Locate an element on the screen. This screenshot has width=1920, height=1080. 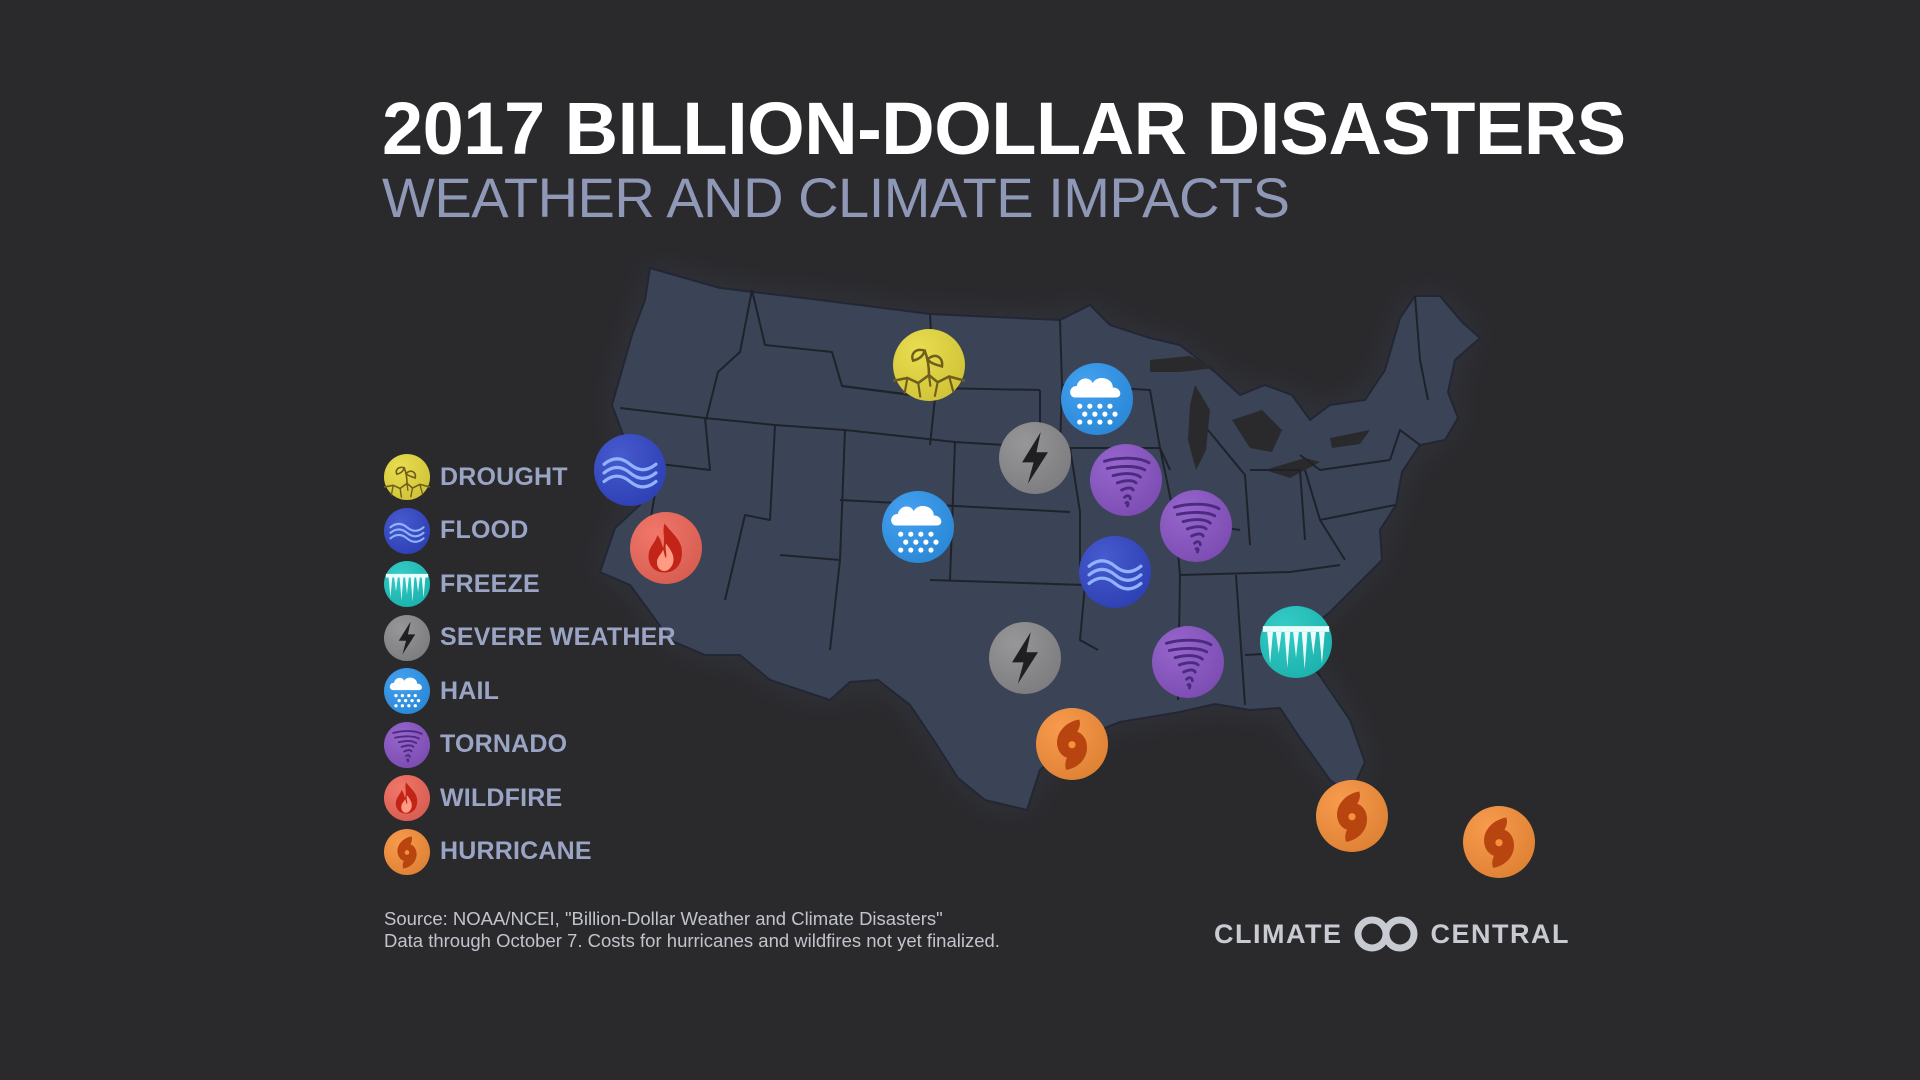
legend-item-drought: DROUGHT is located at coordinates (544, 477).